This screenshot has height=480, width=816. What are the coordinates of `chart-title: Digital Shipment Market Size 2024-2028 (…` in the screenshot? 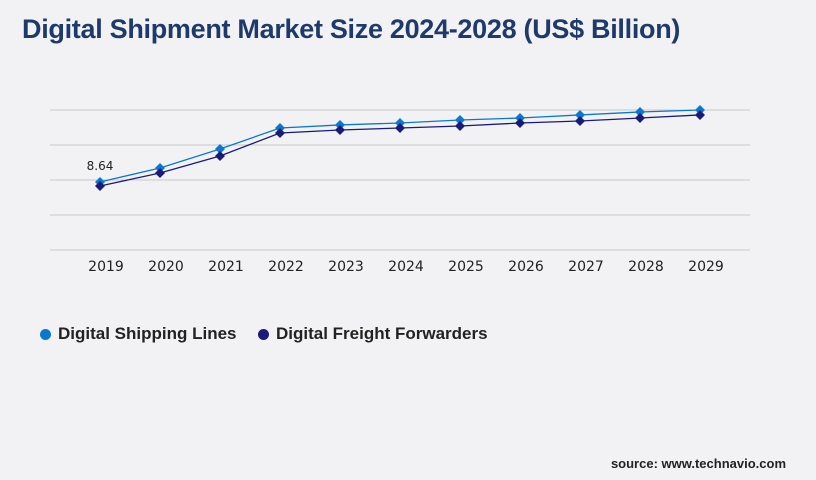 It's located at (351, 29).